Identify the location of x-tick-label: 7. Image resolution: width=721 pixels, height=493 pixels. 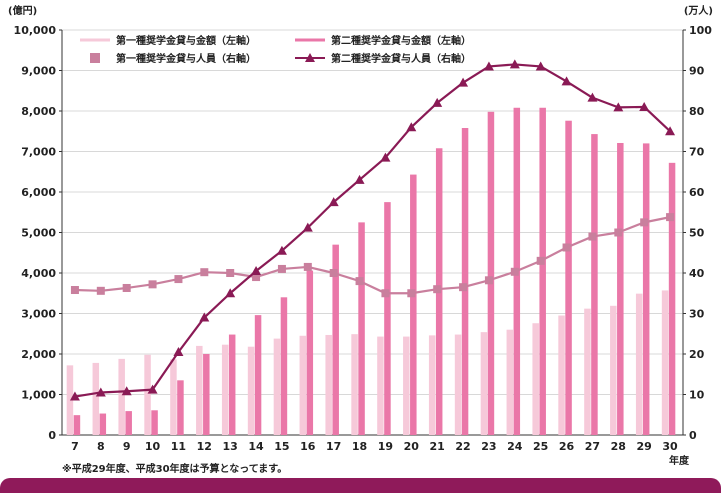
(75, 446).